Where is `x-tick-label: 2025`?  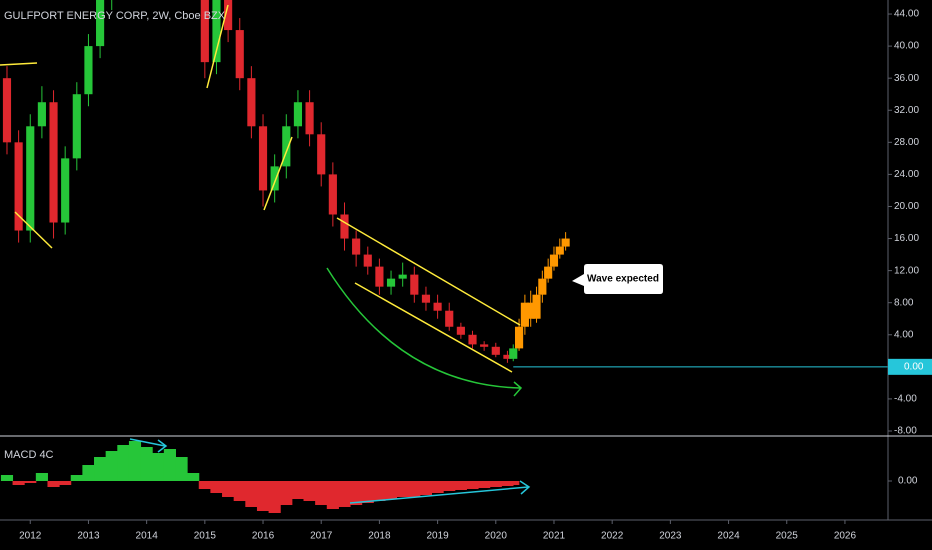 x-tick-label: 2025 is located at coordinates (787, 536).